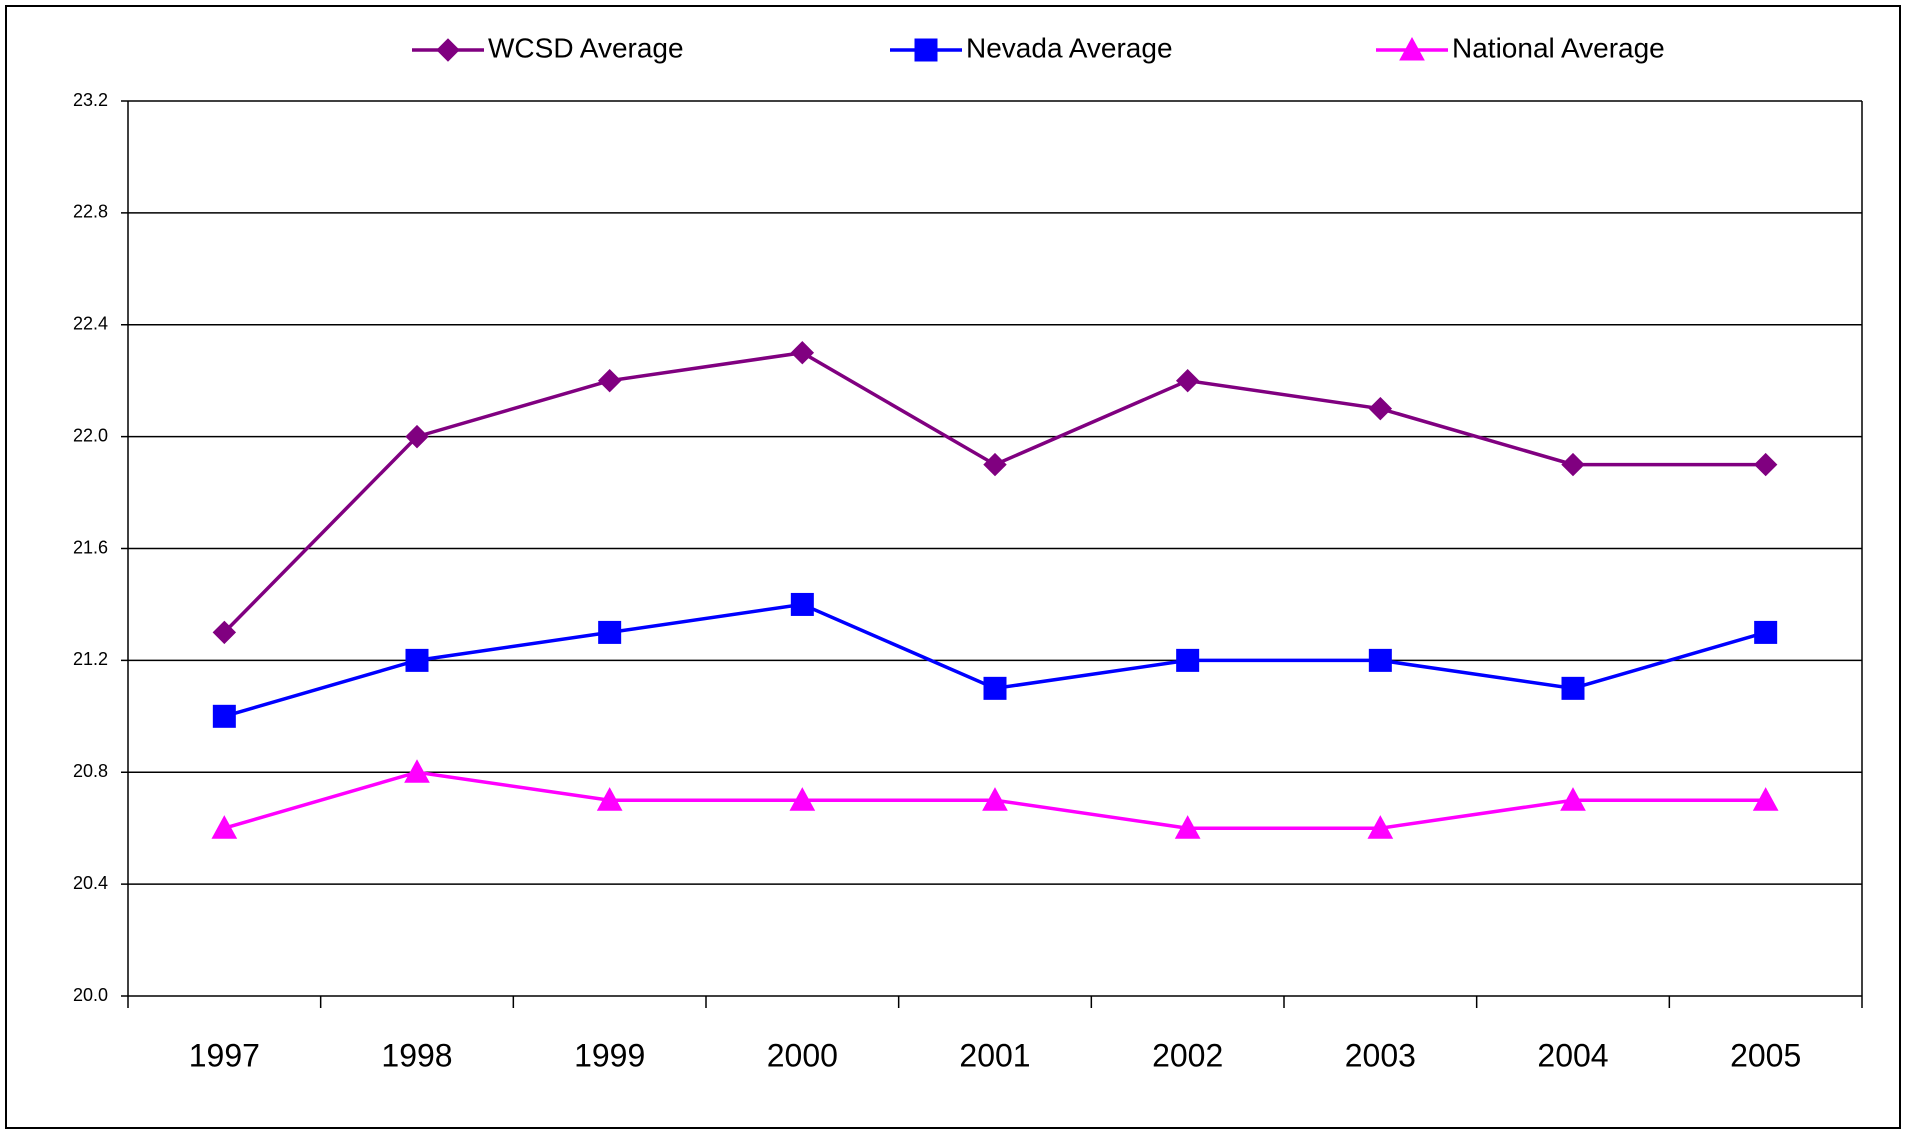  I want to click on x-tick-label: 2001, so click(994, 1055).